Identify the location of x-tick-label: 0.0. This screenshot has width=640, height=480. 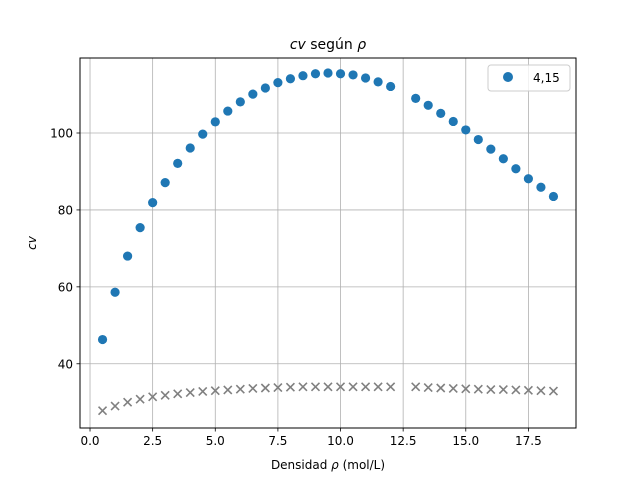
(89, 441).